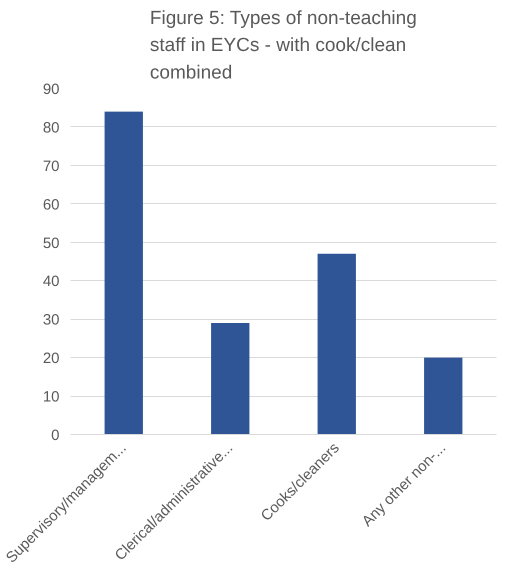  What do you see at coordinates (51, 127) in the screenshot?
I see `y-tick-label: 80` at bounding box center [51, 127].